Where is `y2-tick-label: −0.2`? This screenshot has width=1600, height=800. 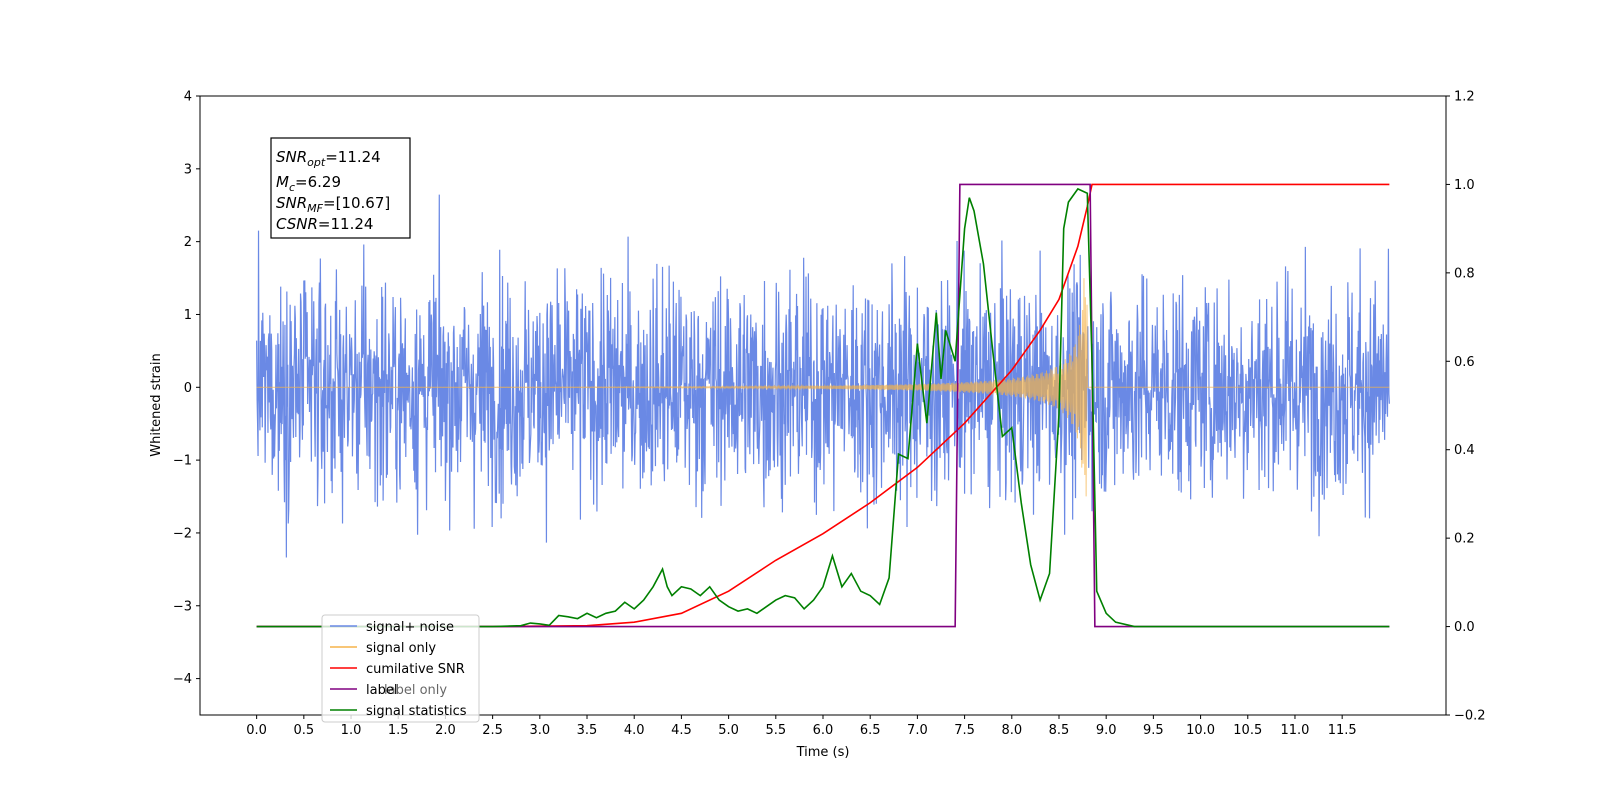
y2-tick-label: −0.2 is located at coordinates (1470, 716).